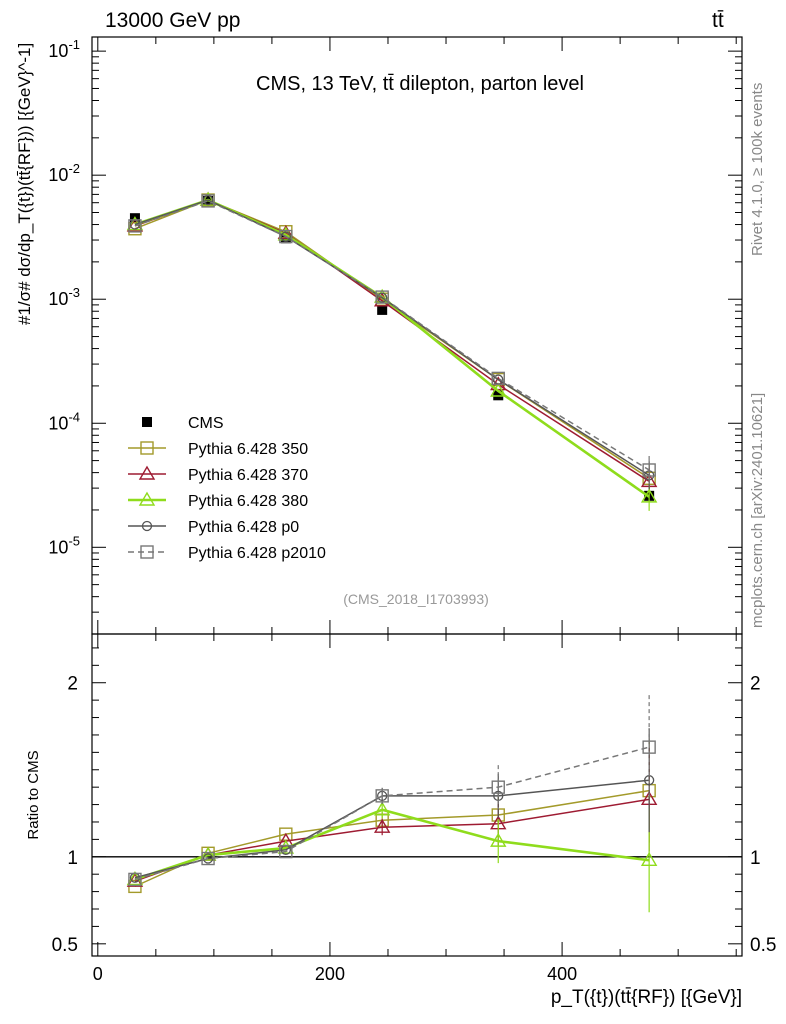  What do you see at coordinates (257, 553) in the screenshot?
I see `legend-label: Pythia 6.428 p2010` at bounding box center [257, 553].